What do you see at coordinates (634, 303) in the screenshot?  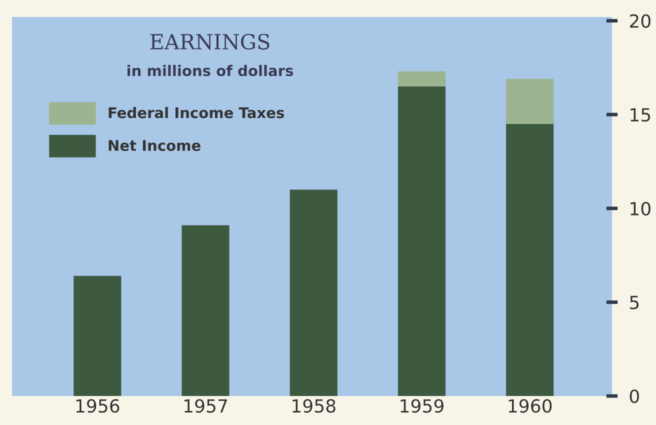 I see `y-tick-label: 5` at bounding box center [634, 303].